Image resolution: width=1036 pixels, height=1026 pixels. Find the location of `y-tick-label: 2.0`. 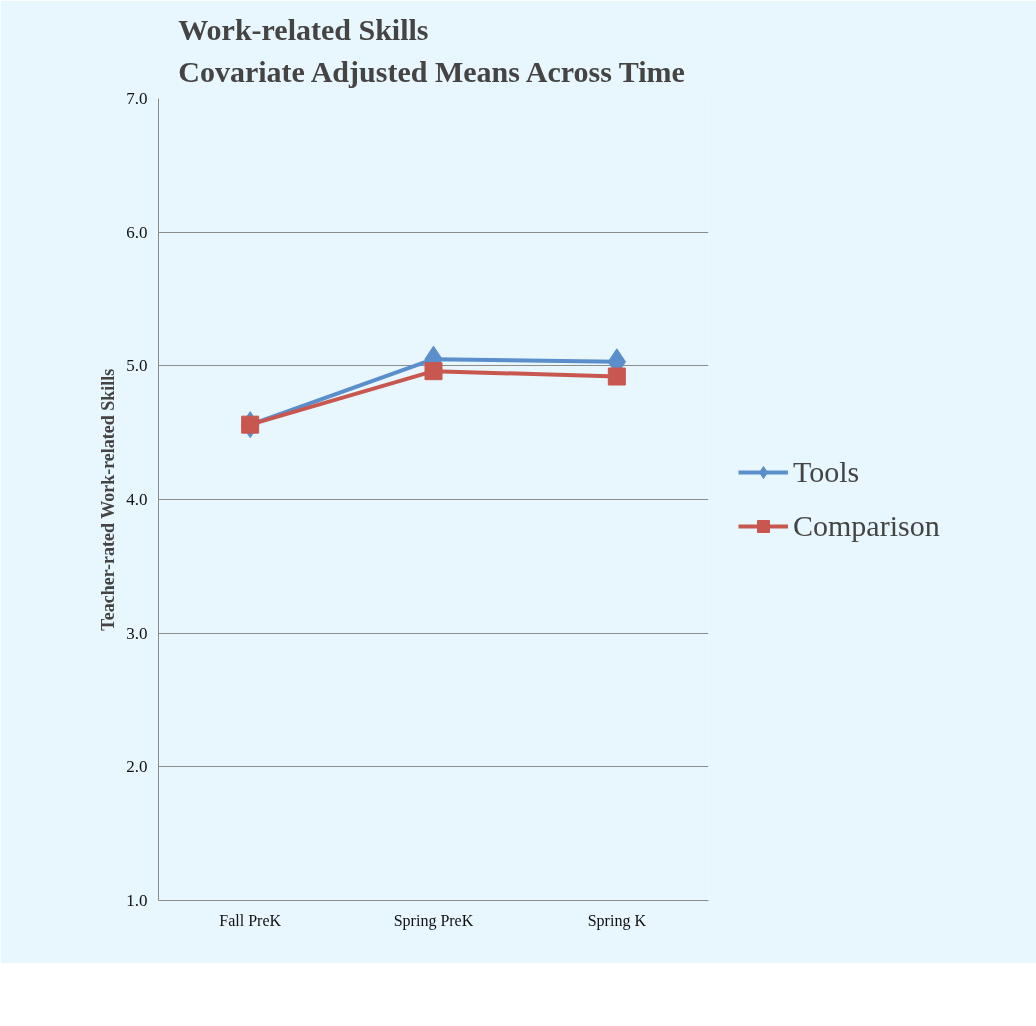

y-tick-label: 2.0 is located at coordinates (137, 767).